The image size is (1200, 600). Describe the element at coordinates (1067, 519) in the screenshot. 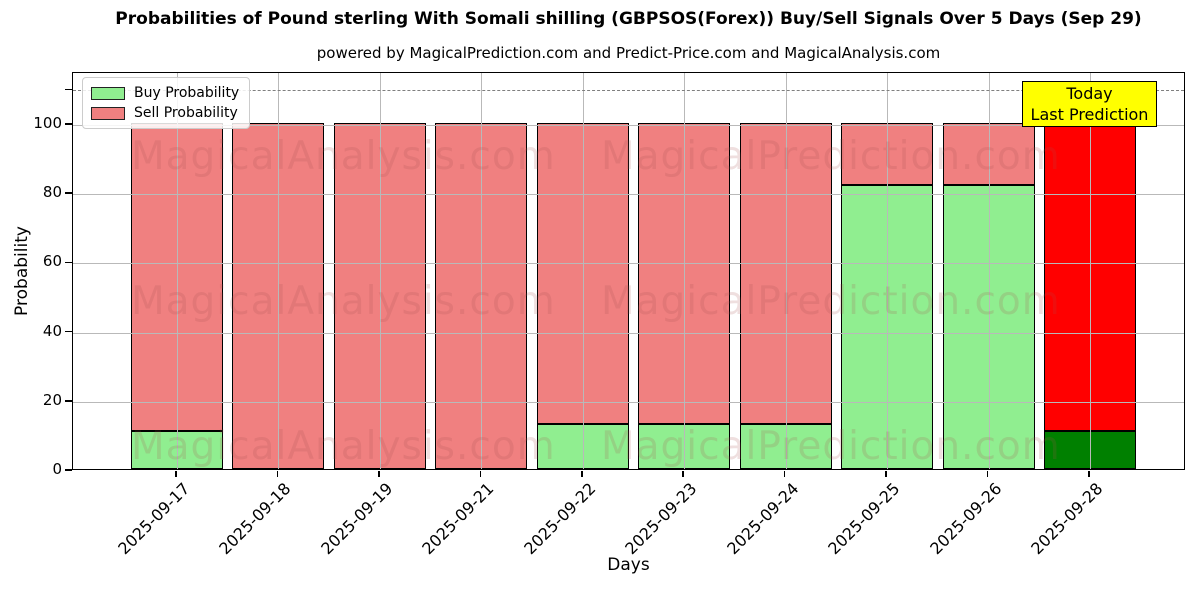

I see `x-tick-label-text: 2025-09-28` at that location.